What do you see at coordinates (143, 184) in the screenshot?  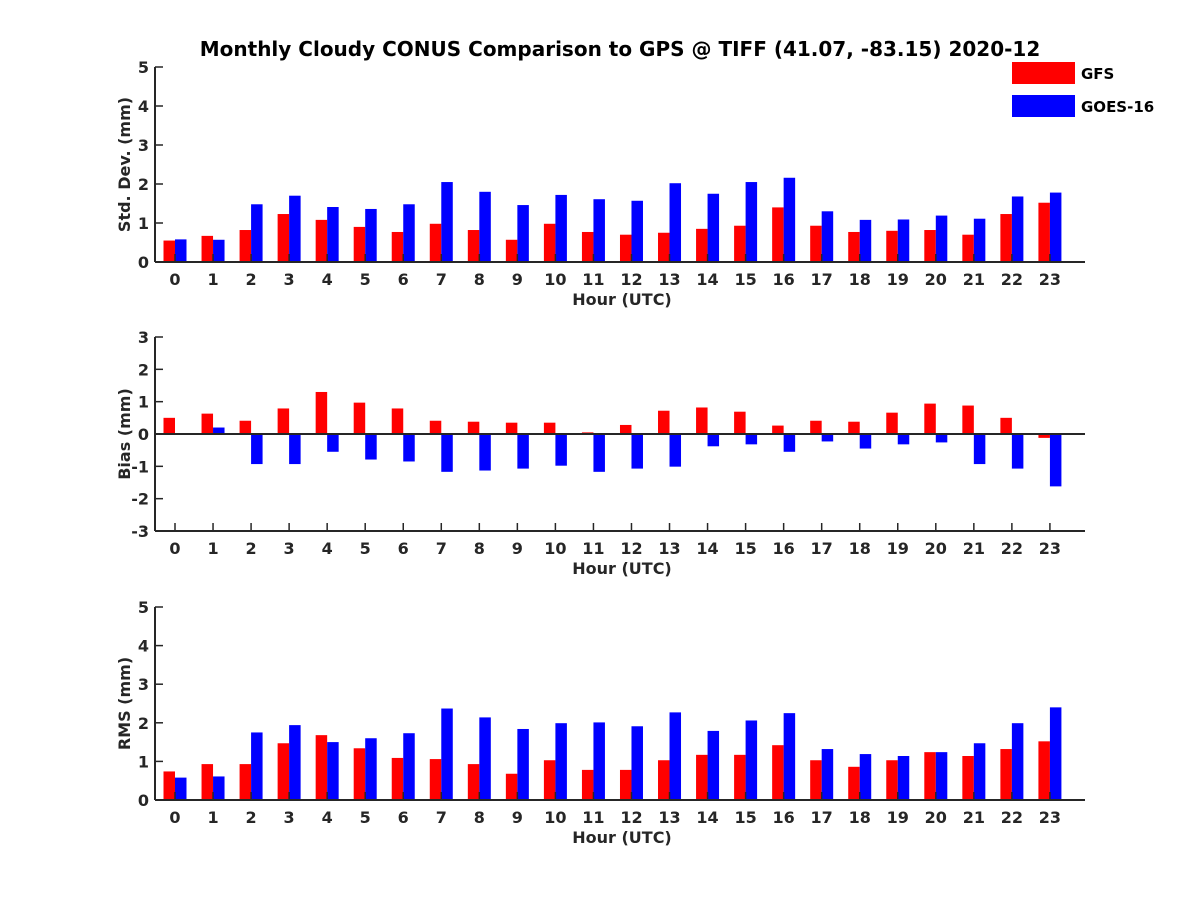 I see `std-dev-y-tick-label: 2` at bounding box center [143, 184].